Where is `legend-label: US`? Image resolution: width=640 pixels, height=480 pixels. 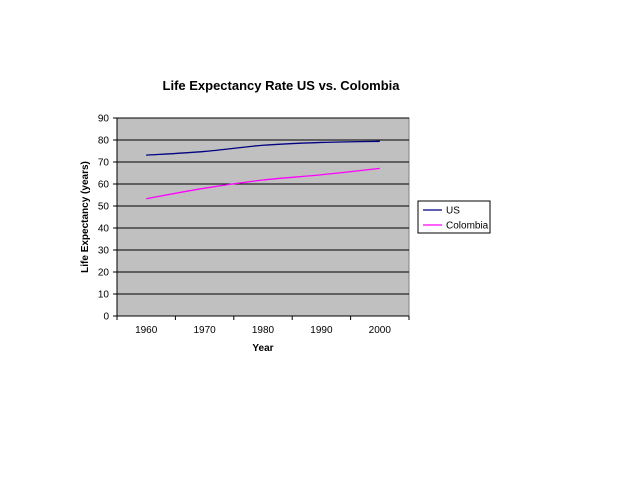
legend-label: US is located at coordinates (453, 211).